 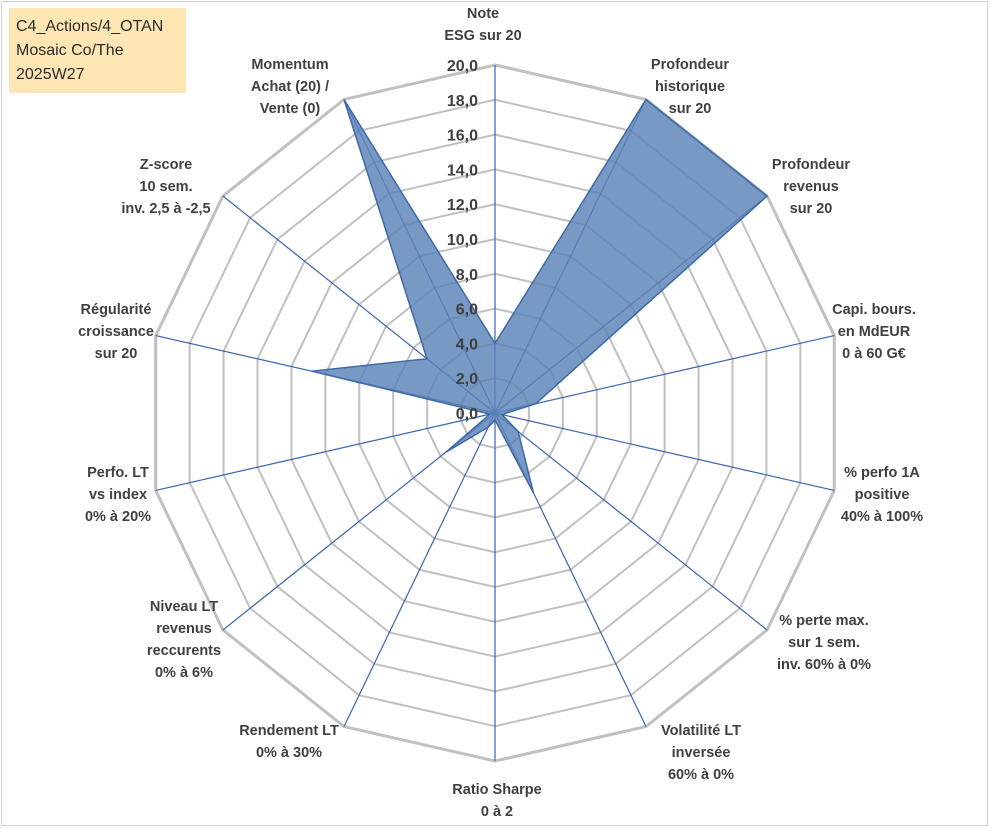 I want to click on axis-label-line: Vente (0), so click(x=290, y=109).